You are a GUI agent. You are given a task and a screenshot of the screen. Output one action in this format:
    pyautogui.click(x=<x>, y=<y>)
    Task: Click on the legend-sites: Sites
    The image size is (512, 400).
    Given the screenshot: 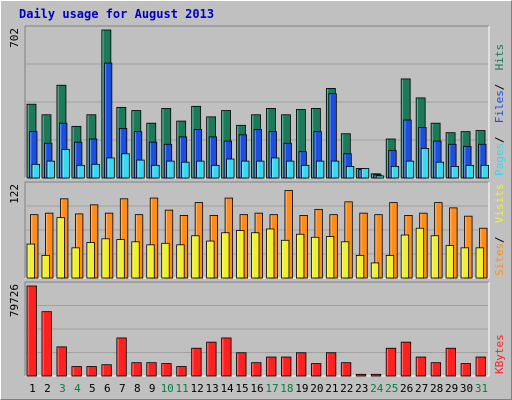 What is the action you would take?
    pyautogui.click(x=499, y=259)
    